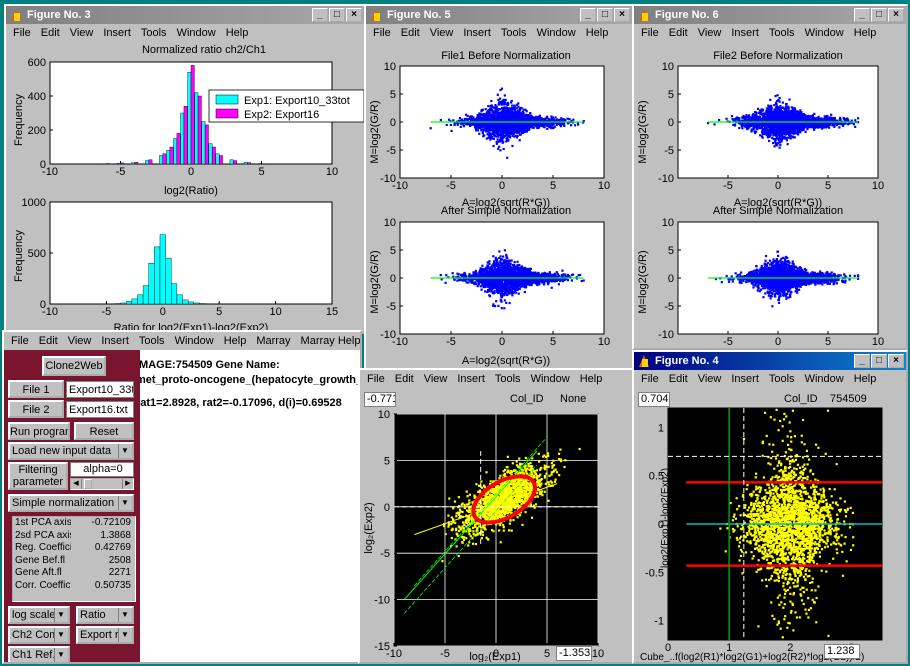  I want to click on legend-exp2: Exp2: Export16, so click(281, 115).